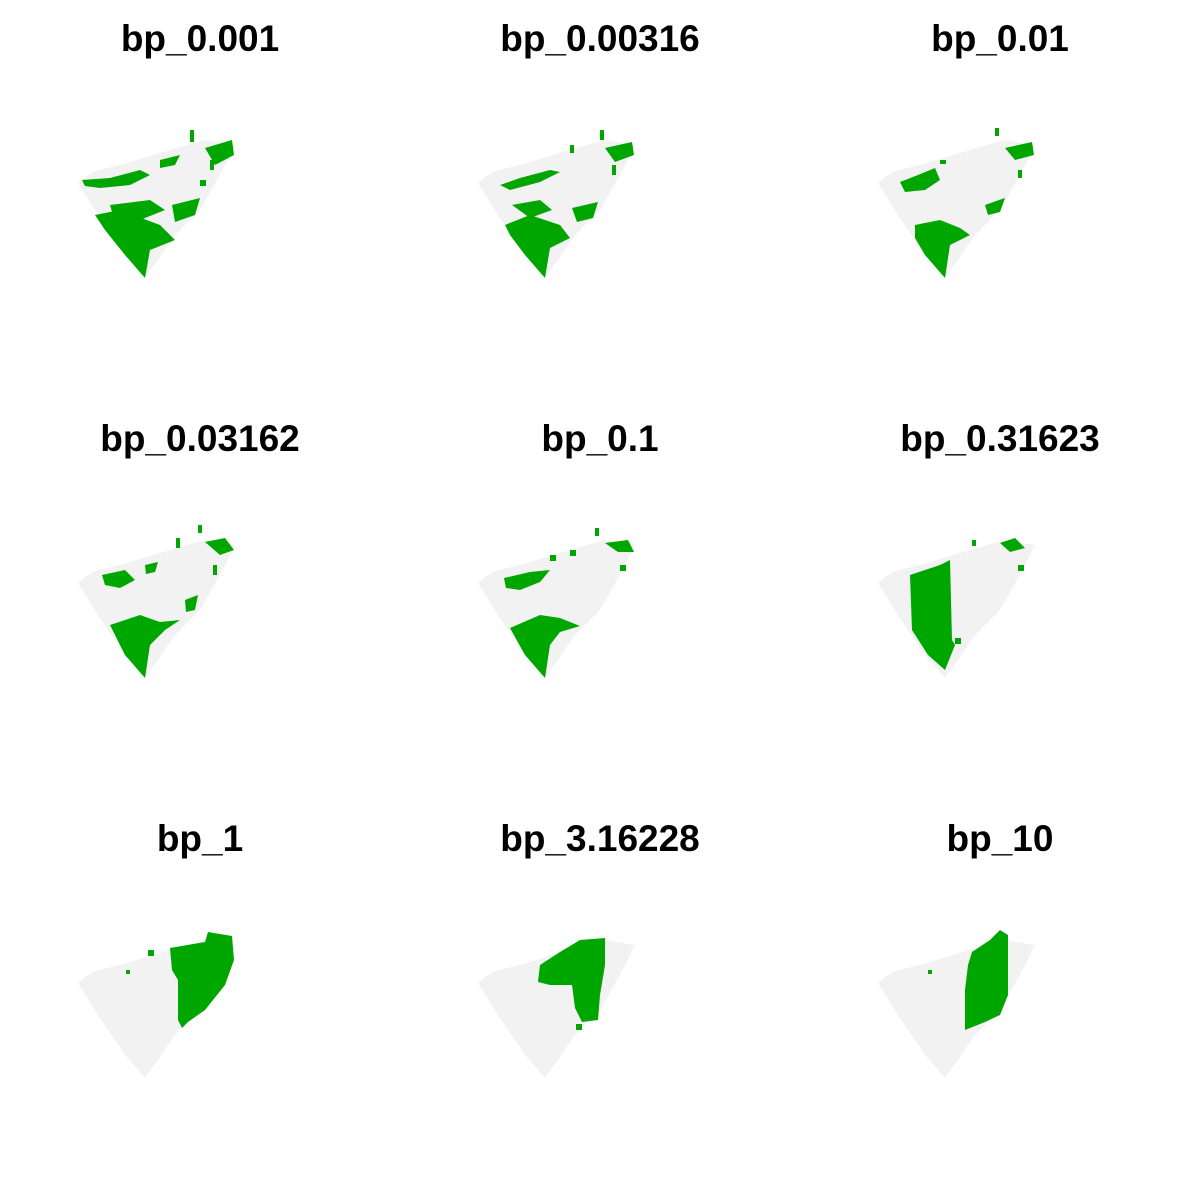 Image resolution: width=1200 pixels, height=1200 pixels. I want to click on map-panel-bp-031623: bp_0.31623, so click(1000, 600).